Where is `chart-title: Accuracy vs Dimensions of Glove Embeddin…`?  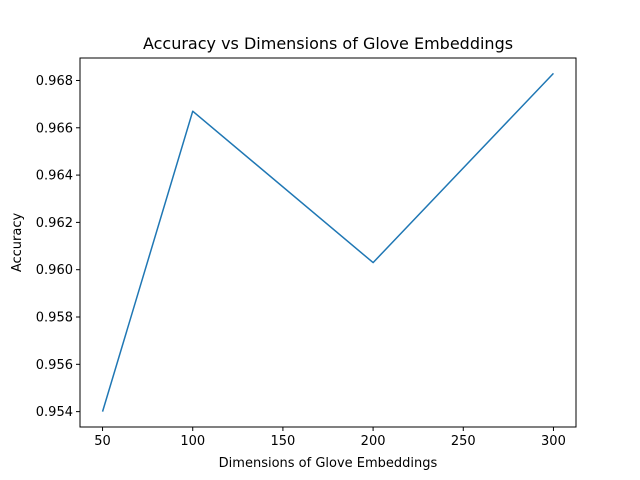 chart-title: Accuracy vs Dimensions of Glove Embeddin… is located at coordinates (328, 43).